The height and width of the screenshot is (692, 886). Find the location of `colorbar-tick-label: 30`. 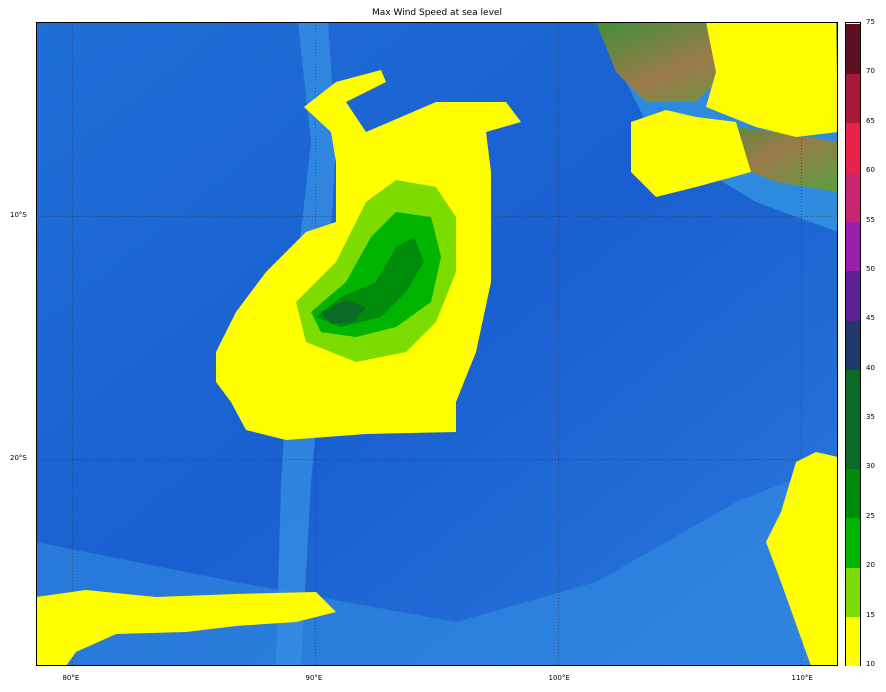

colorbar-tick-label: 30 is located at coordinates (870, 466).